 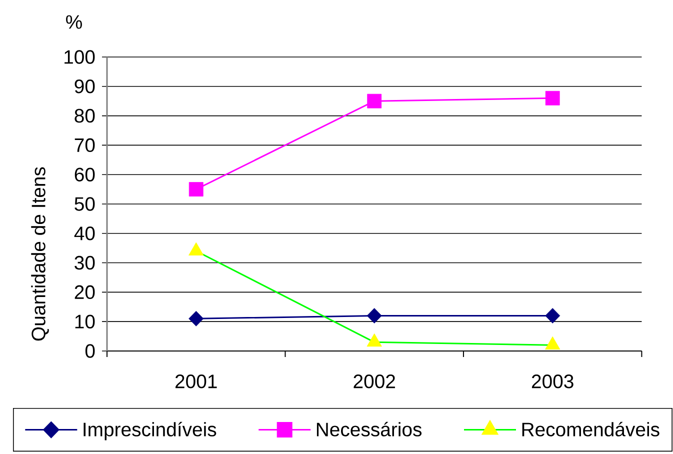 I want to click on y-tick-label: 20, so click(x=84, y=292).